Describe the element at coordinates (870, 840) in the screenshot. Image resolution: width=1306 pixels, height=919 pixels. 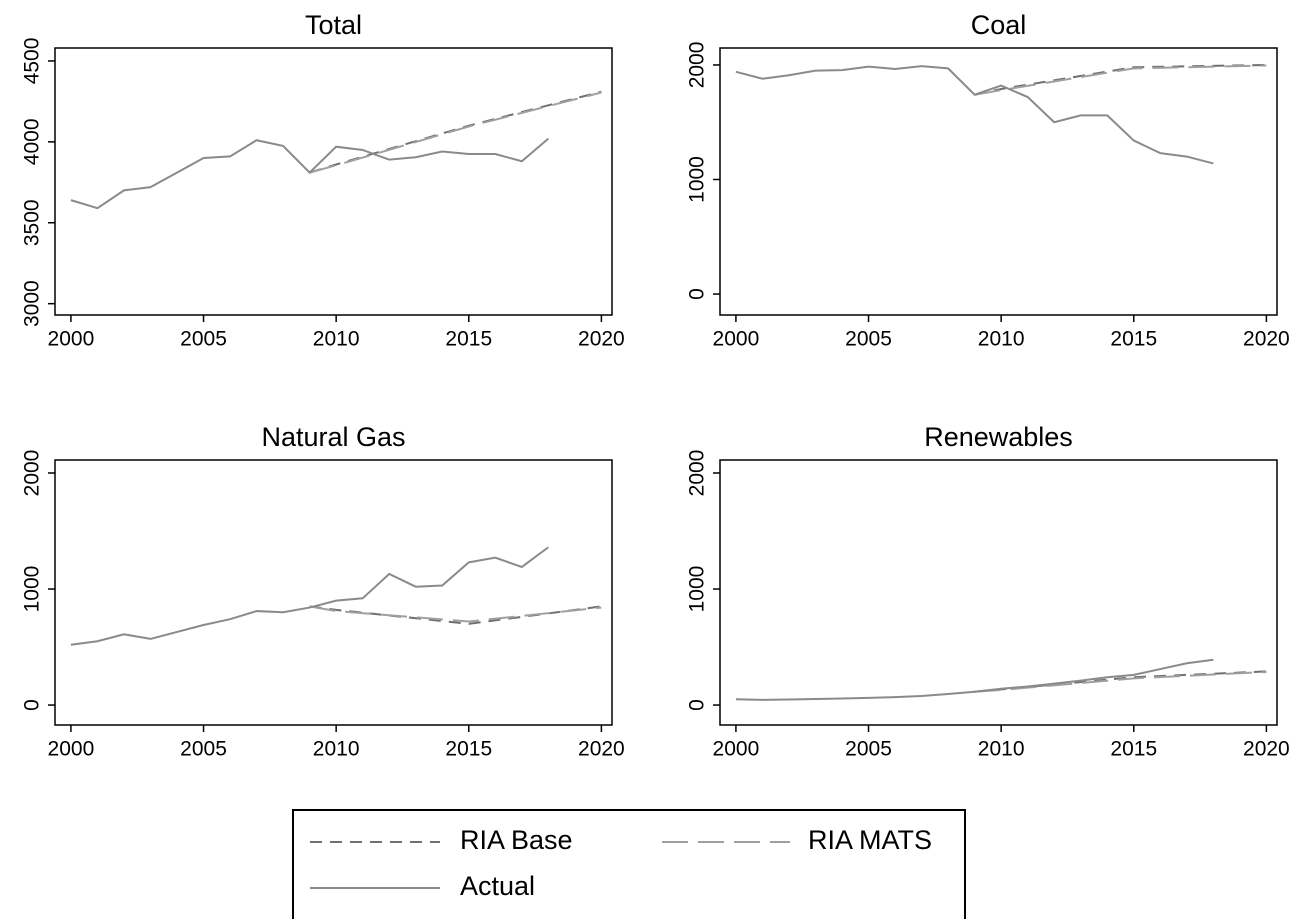
I see `legend-label: RIA MATS` at that location.